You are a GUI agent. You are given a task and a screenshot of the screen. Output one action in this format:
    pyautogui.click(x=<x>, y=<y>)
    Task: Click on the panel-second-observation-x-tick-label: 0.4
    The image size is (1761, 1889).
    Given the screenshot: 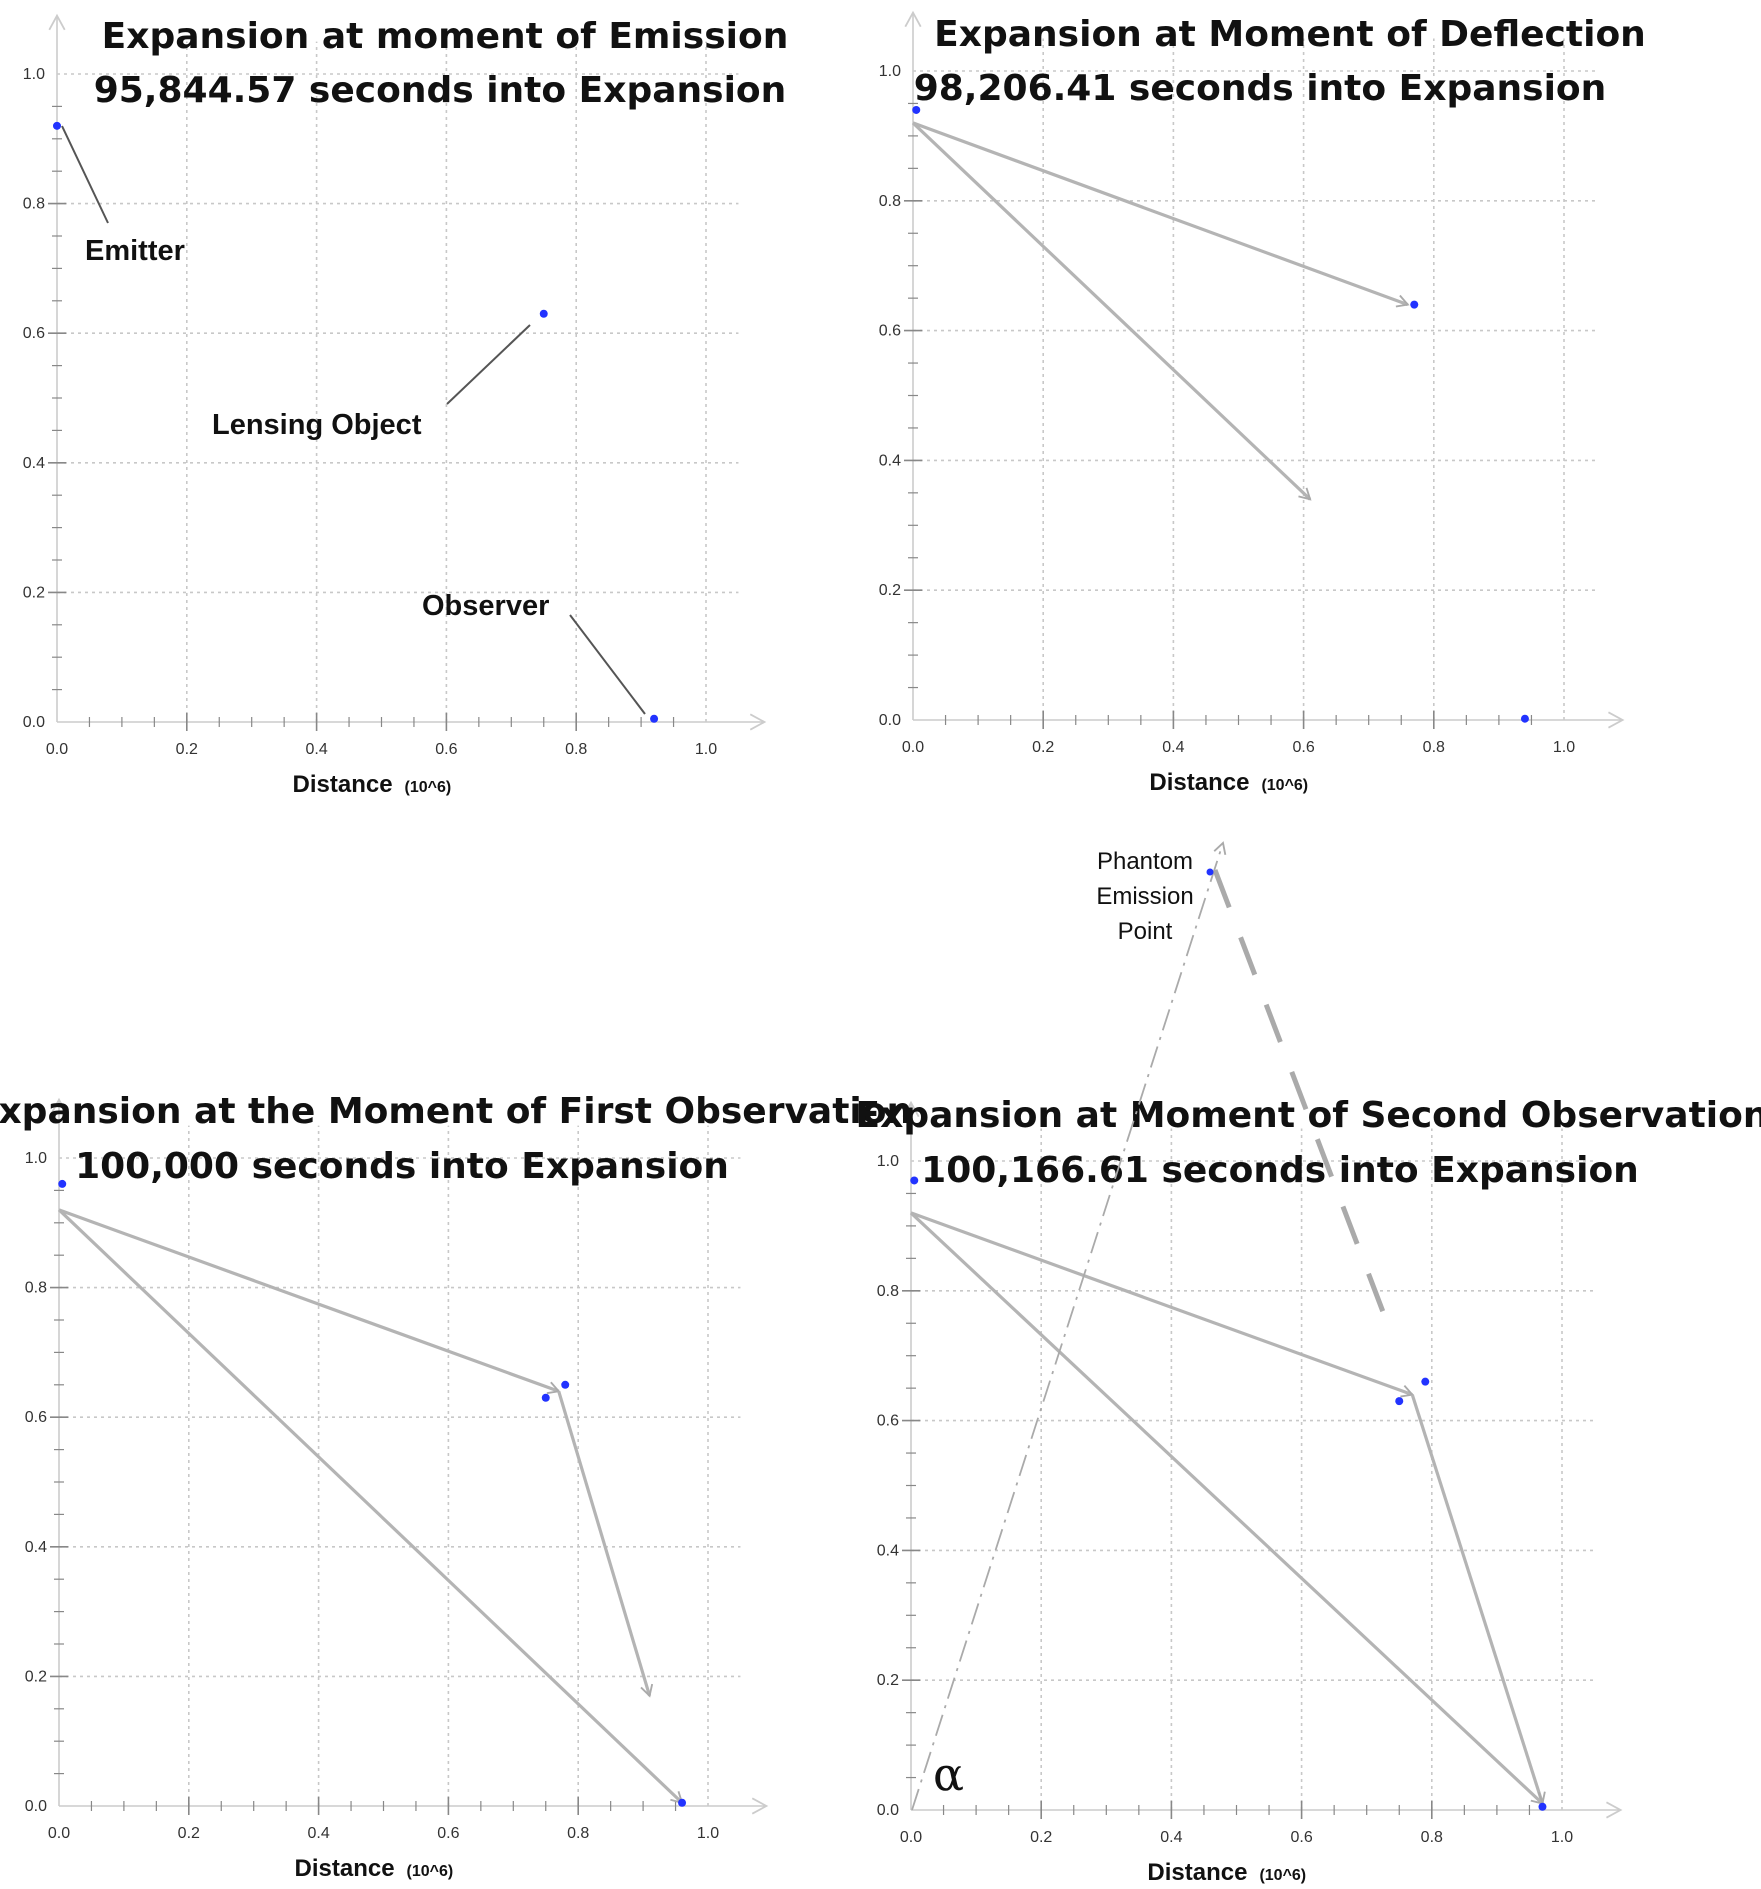 What is the action you would take?
    pyautogui.click(x=1171, y=1837)
    